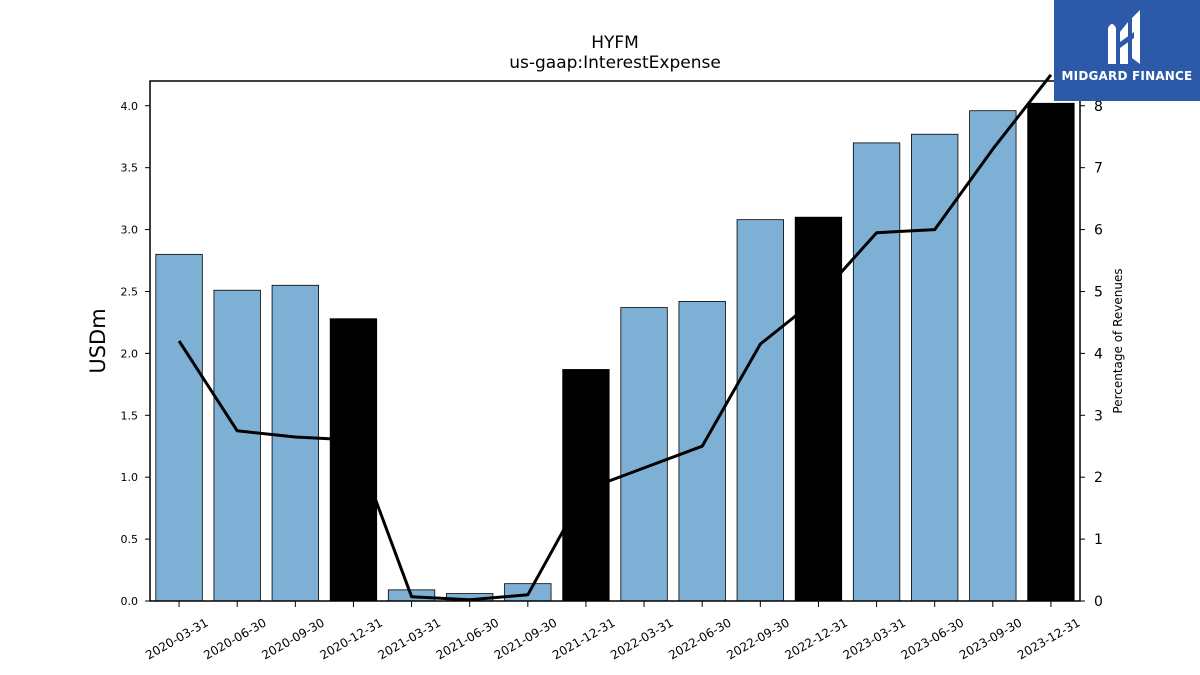 The width and height of the screenshot is (1200, 675). Describe the element at coordinates (699, 638) in the screenshot. I see `x-tick-label: 2022-06-30` at that location.